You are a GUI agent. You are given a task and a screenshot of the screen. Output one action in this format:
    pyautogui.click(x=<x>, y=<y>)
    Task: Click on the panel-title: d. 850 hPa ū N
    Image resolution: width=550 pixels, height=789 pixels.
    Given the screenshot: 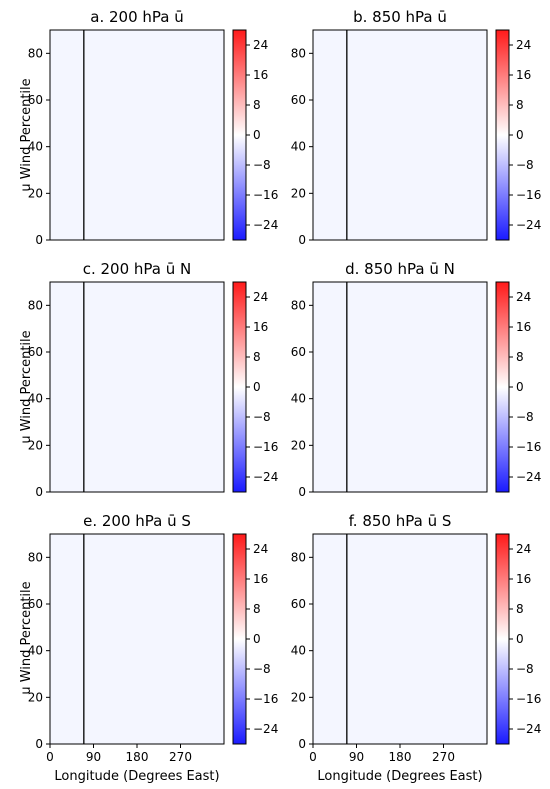 What is the action you would take?
    pyautogui.click(x=400, y=269)
    